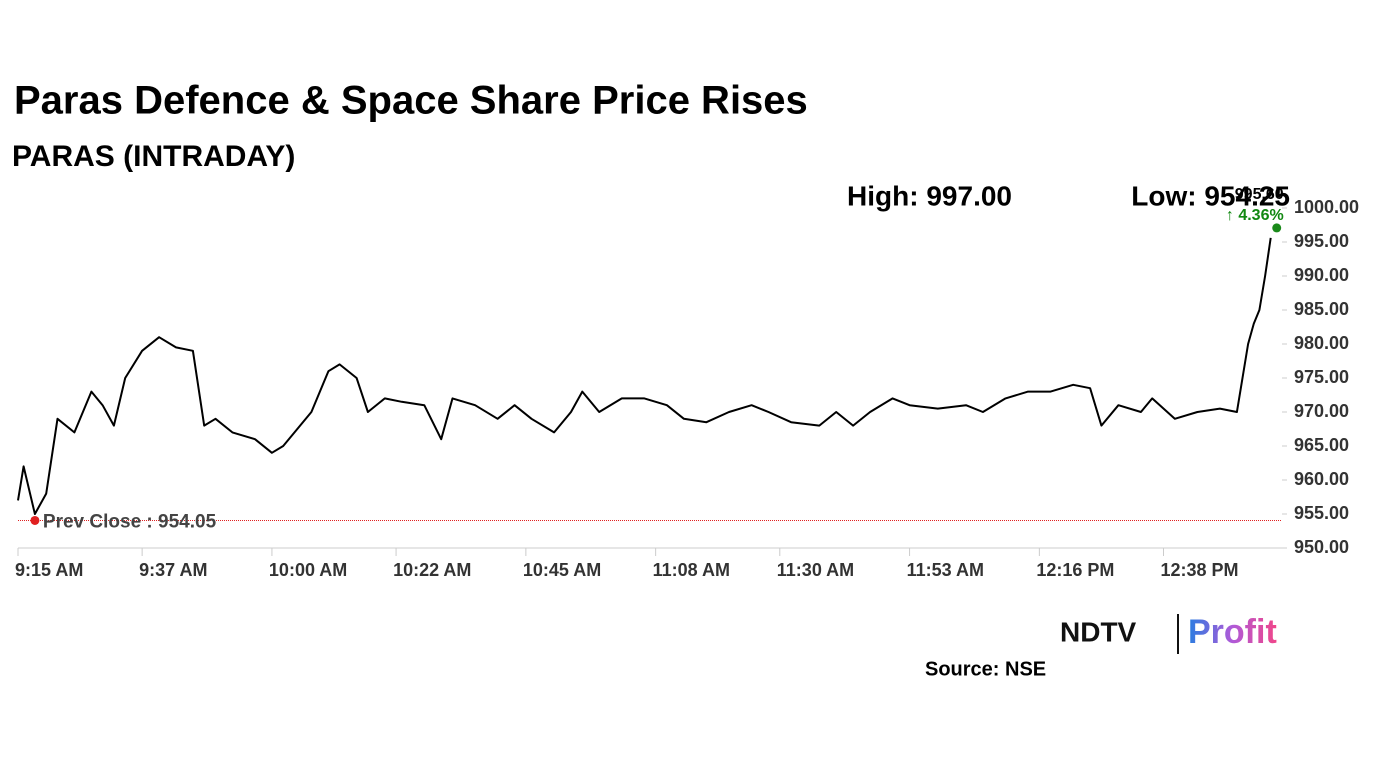 This screenshot has height=777, width=1382. Describe the element at coordinates (691, 570) in the screenshot. I see `x-tick-label: 11:08 AM` at that location.